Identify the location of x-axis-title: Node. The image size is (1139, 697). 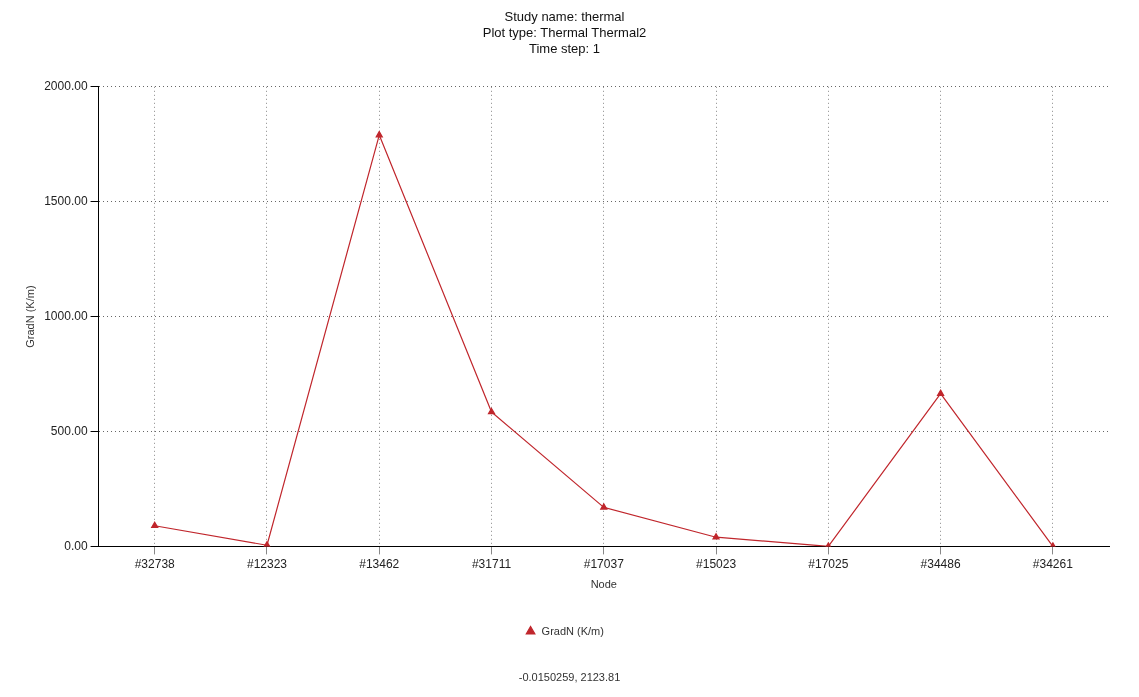
(603, 584).